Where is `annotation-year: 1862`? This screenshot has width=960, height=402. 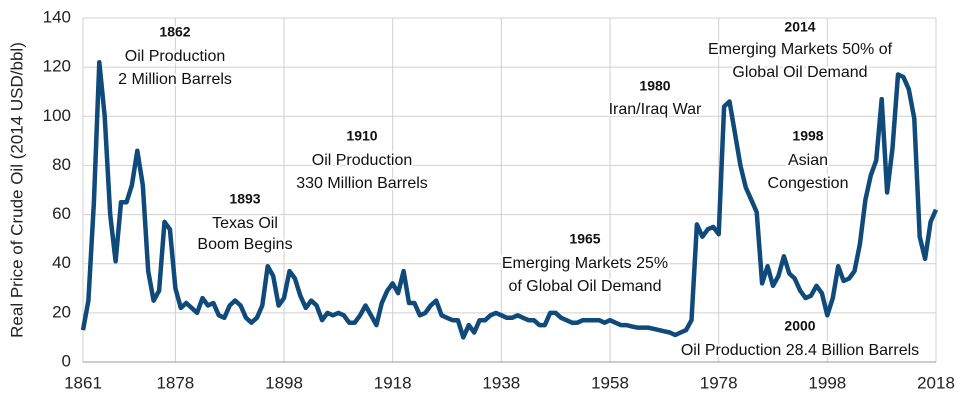
annotation-year: 1862 is located at coordinates (174, 32).